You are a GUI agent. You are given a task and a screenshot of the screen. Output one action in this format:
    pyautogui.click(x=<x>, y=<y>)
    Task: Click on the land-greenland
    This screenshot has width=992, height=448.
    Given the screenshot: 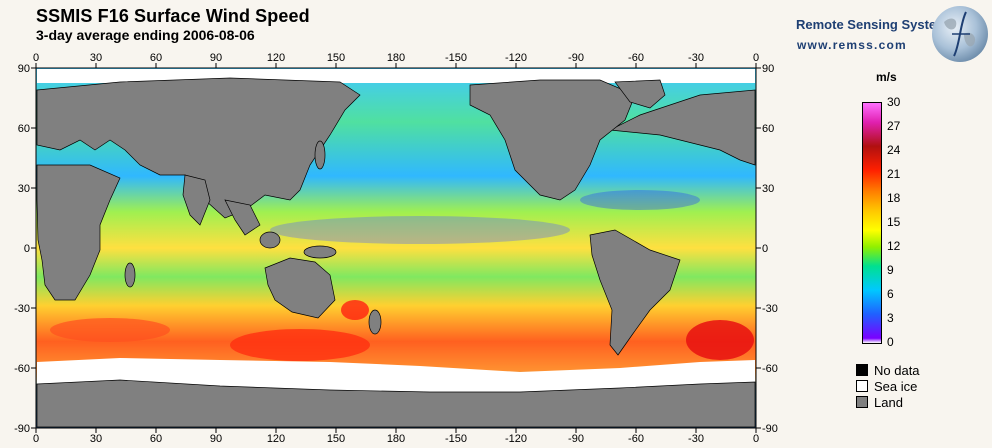 What is the action you would take?
    pyautogui.click(x=640, y=94)
    